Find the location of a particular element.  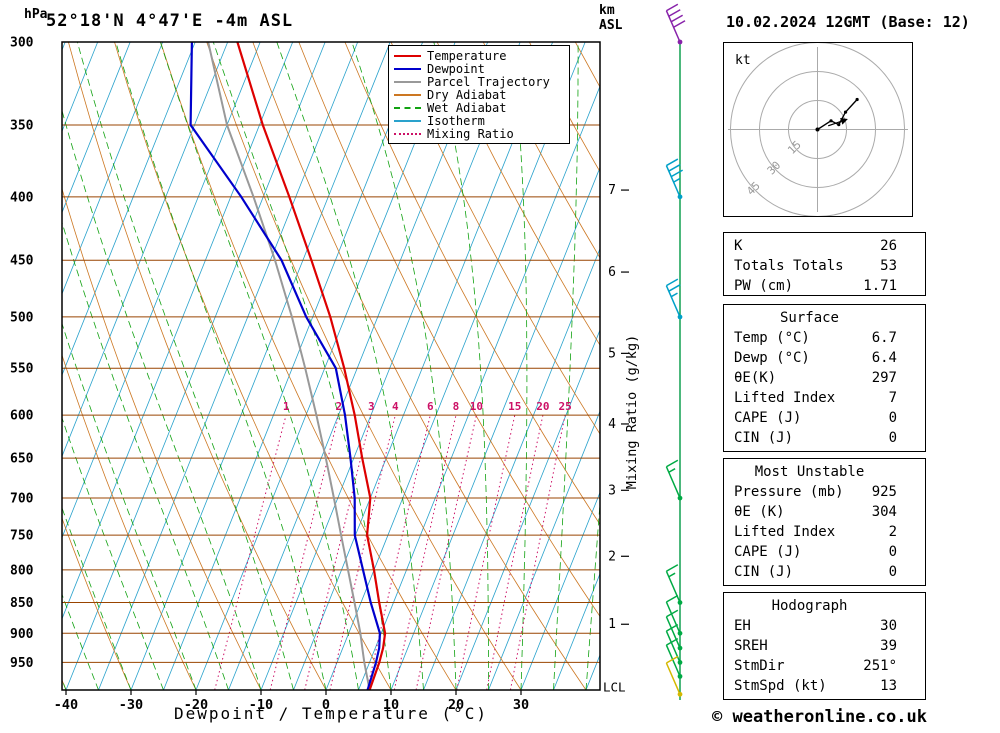

svg-text: 550 is located at coordinates (22, 369).